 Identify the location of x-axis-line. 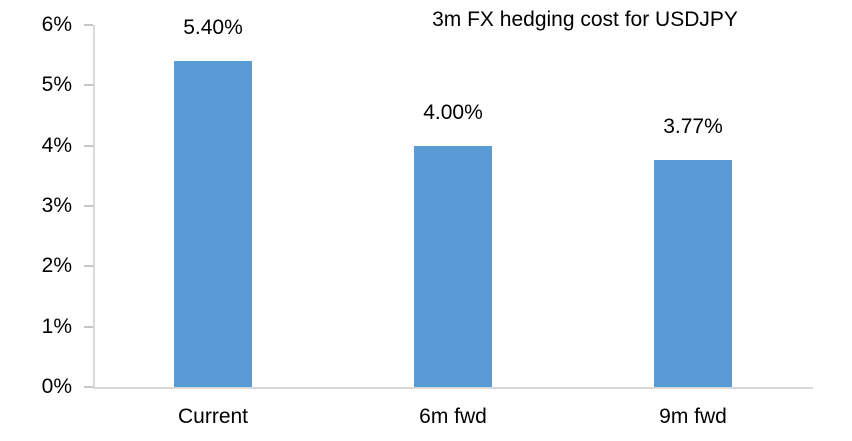
(453, 388).